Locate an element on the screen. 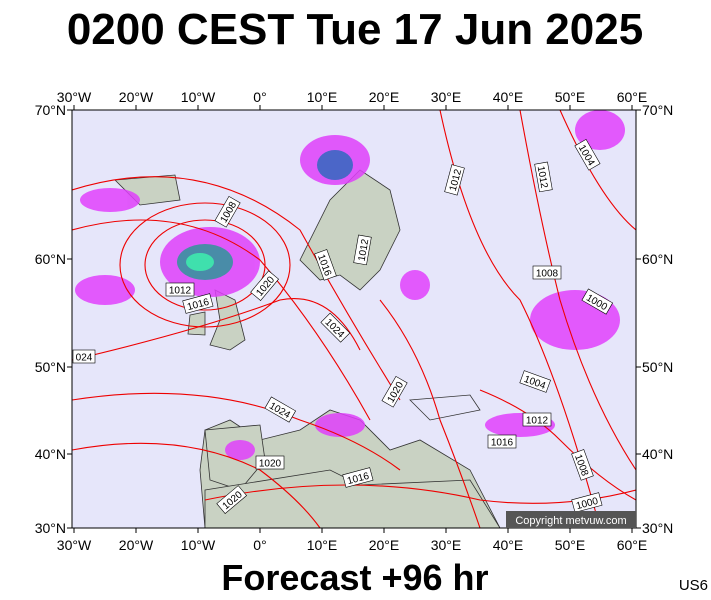 This screenshot has height=600, width=711. black-sea is located at coordinates (445, 407).